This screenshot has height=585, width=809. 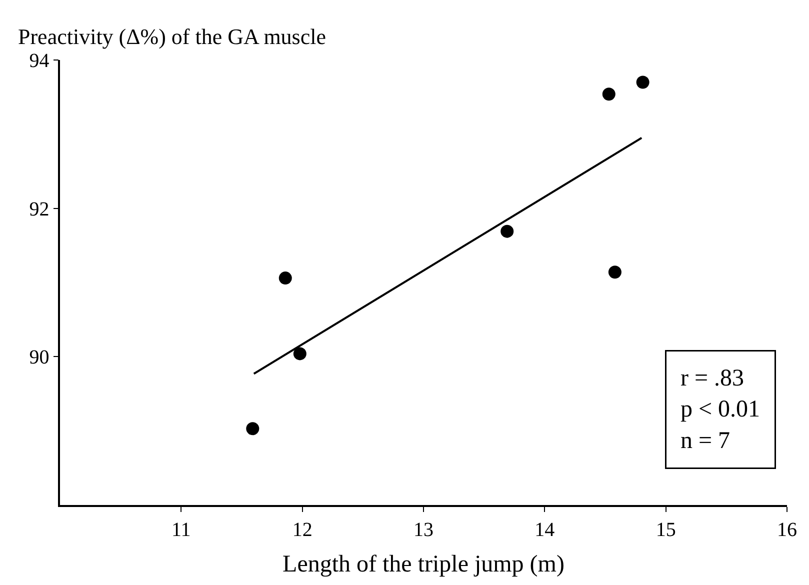 I want to click on x-tick-label: 16, so click(x=787, y=529).